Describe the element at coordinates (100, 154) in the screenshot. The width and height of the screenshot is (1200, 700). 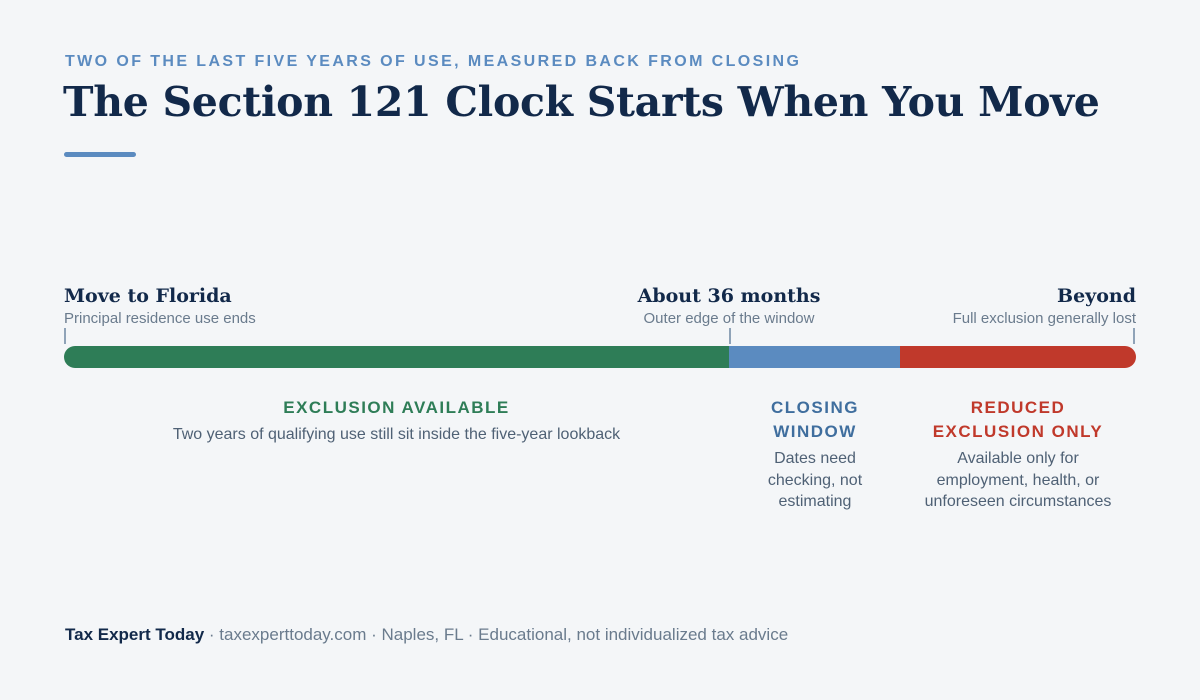
I see `title-accent-rule` at that location.